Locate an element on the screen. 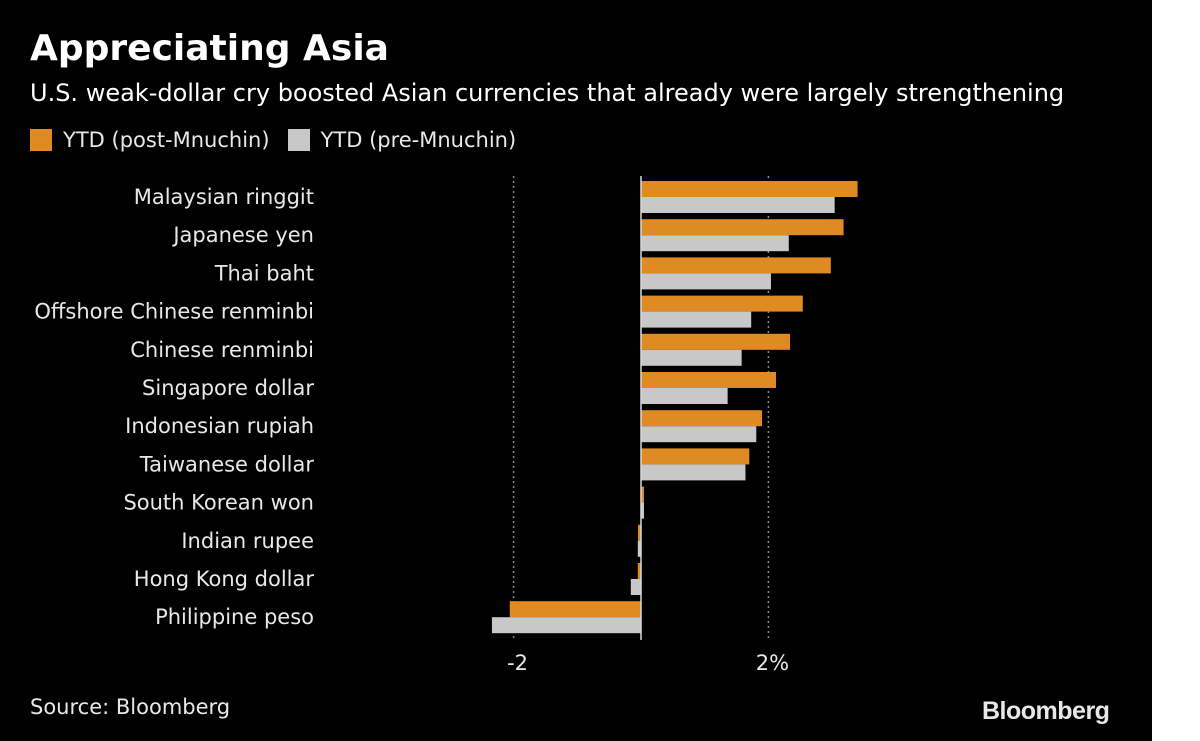  category-label-0: Malaysian ringgit is located at coordinates (224, 197).